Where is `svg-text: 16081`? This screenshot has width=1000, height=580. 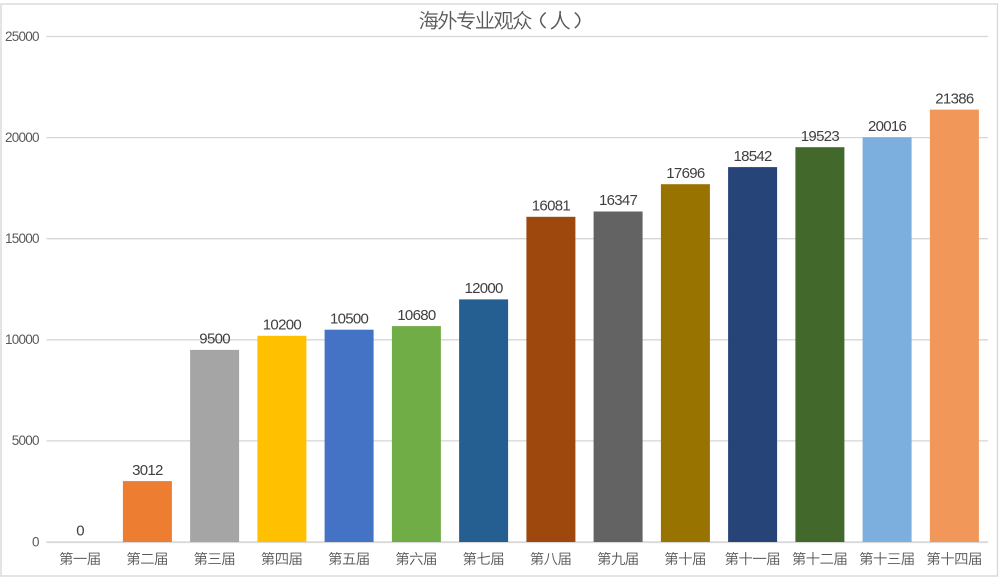
svg-text: 16081 is located at coordinates (551, 206).